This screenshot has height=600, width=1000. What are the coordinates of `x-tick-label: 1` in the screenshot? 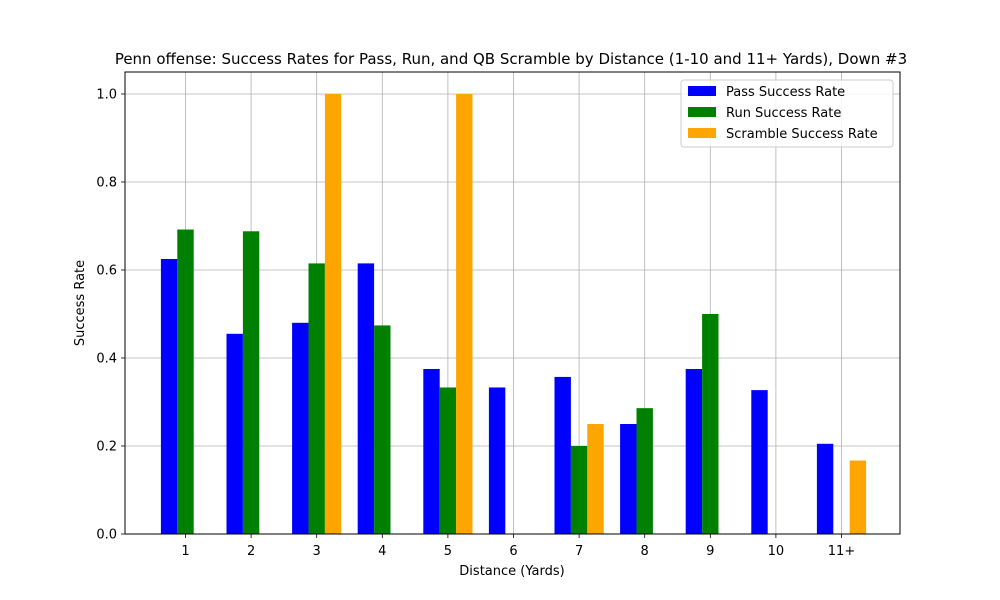 It's located at (185, 551).